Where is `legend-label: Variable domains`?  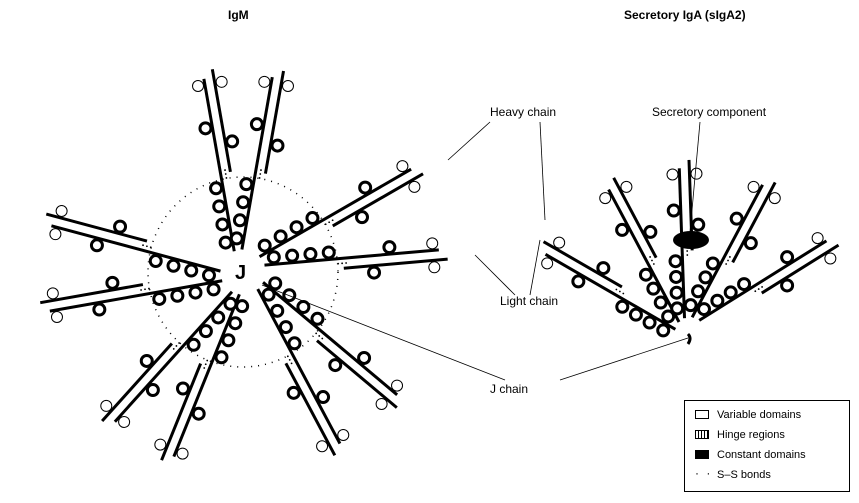
legend-label: Variable domains is located at coordinates (759, 415).